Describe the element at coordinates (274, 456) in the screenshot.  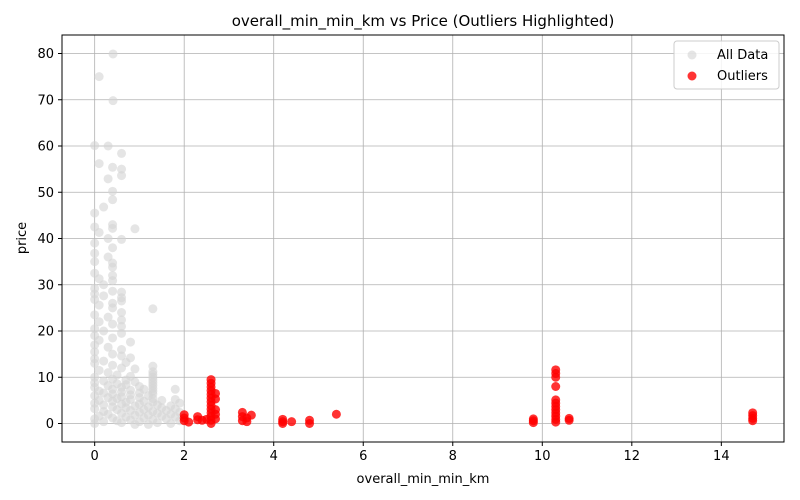
I see `x-tick-label: 4` at that location.